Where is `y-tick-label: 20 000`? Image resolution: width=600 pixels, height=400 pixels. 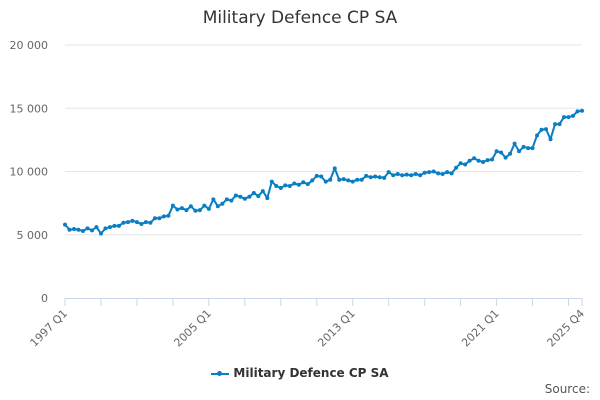
y-tick-label: 20 000 is located at coordinates (29, 45).